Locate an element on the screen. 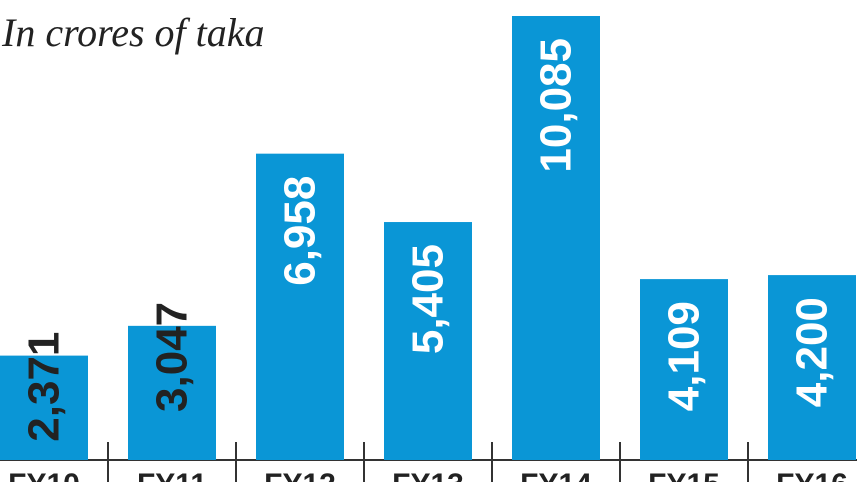 The height and width of the screenshot is (482, 857). x-tick-label: FY13 is located at coordinates (428, 475).